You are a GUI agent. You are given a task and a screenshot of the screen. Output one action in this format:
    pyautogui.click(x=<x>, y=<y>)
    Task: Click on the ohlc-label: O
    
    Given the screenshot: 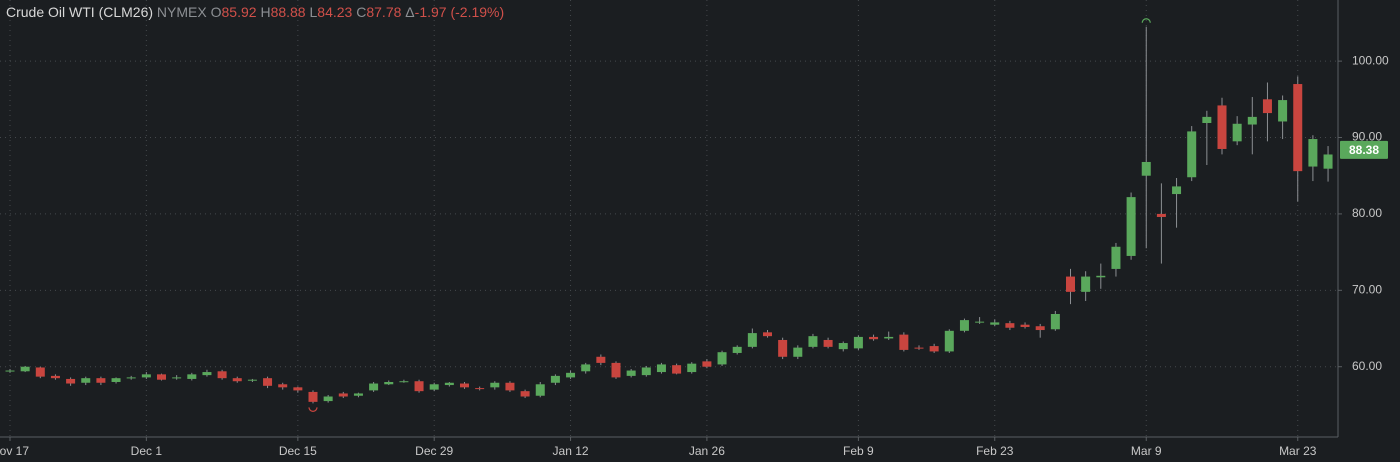 What is the action you would take?
    pyautogui.click(x=216, y=12)
    